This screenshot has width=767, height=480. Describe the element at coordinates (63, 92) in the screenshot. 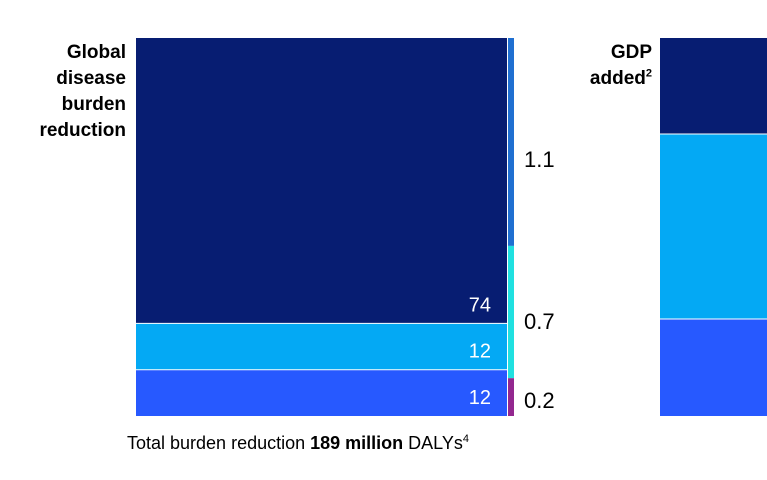

I see `panel-1-title: Global disease burden reduction` at that location.